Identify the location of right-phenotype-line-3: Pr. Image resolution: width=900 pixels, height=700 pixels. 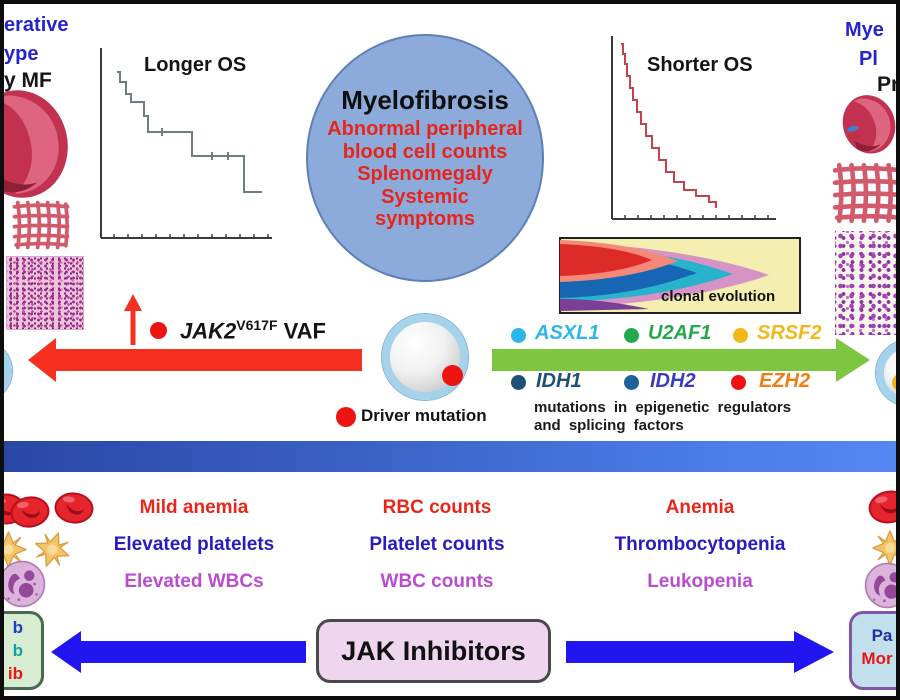
(888, 84).